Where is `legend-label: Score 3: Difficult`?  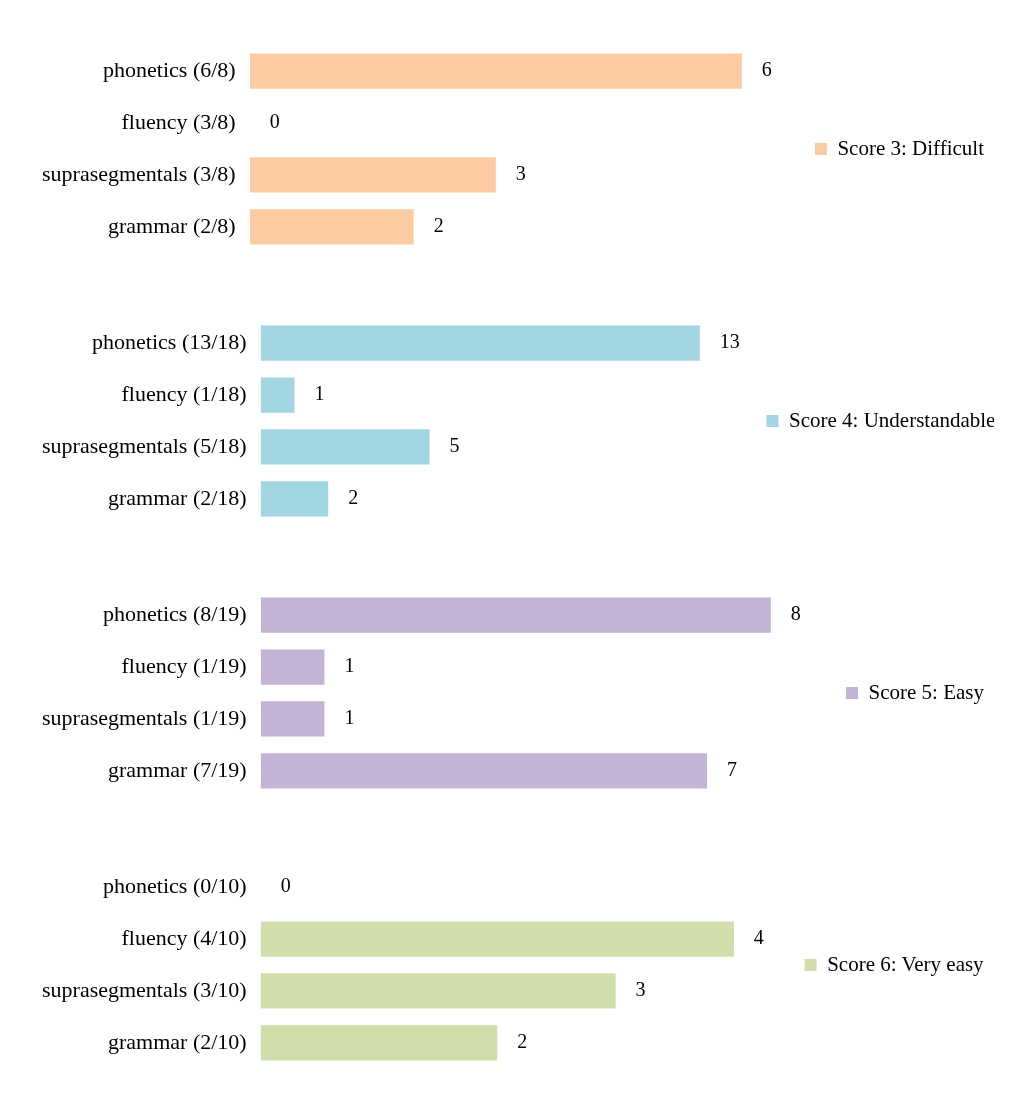
legend-label: Score 3: Difficult is located at coordinates (911, 147).